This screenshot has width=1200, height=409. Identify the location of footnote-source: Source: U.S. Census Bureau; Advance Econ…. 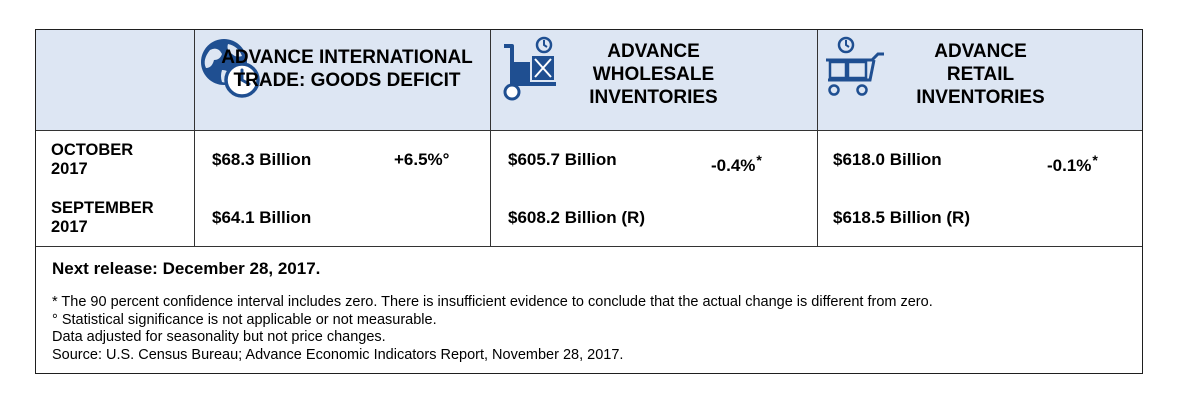
(338, 354).